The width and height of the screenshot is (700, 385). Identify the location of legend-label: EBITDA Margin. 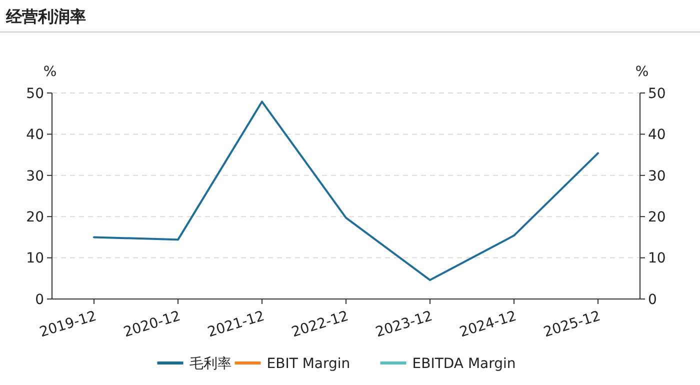
(464, 364).